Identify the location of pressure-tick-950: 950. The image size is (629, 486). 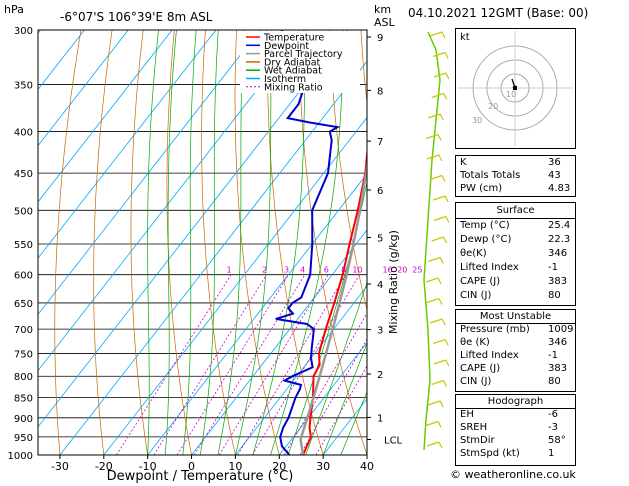
(23, 438).